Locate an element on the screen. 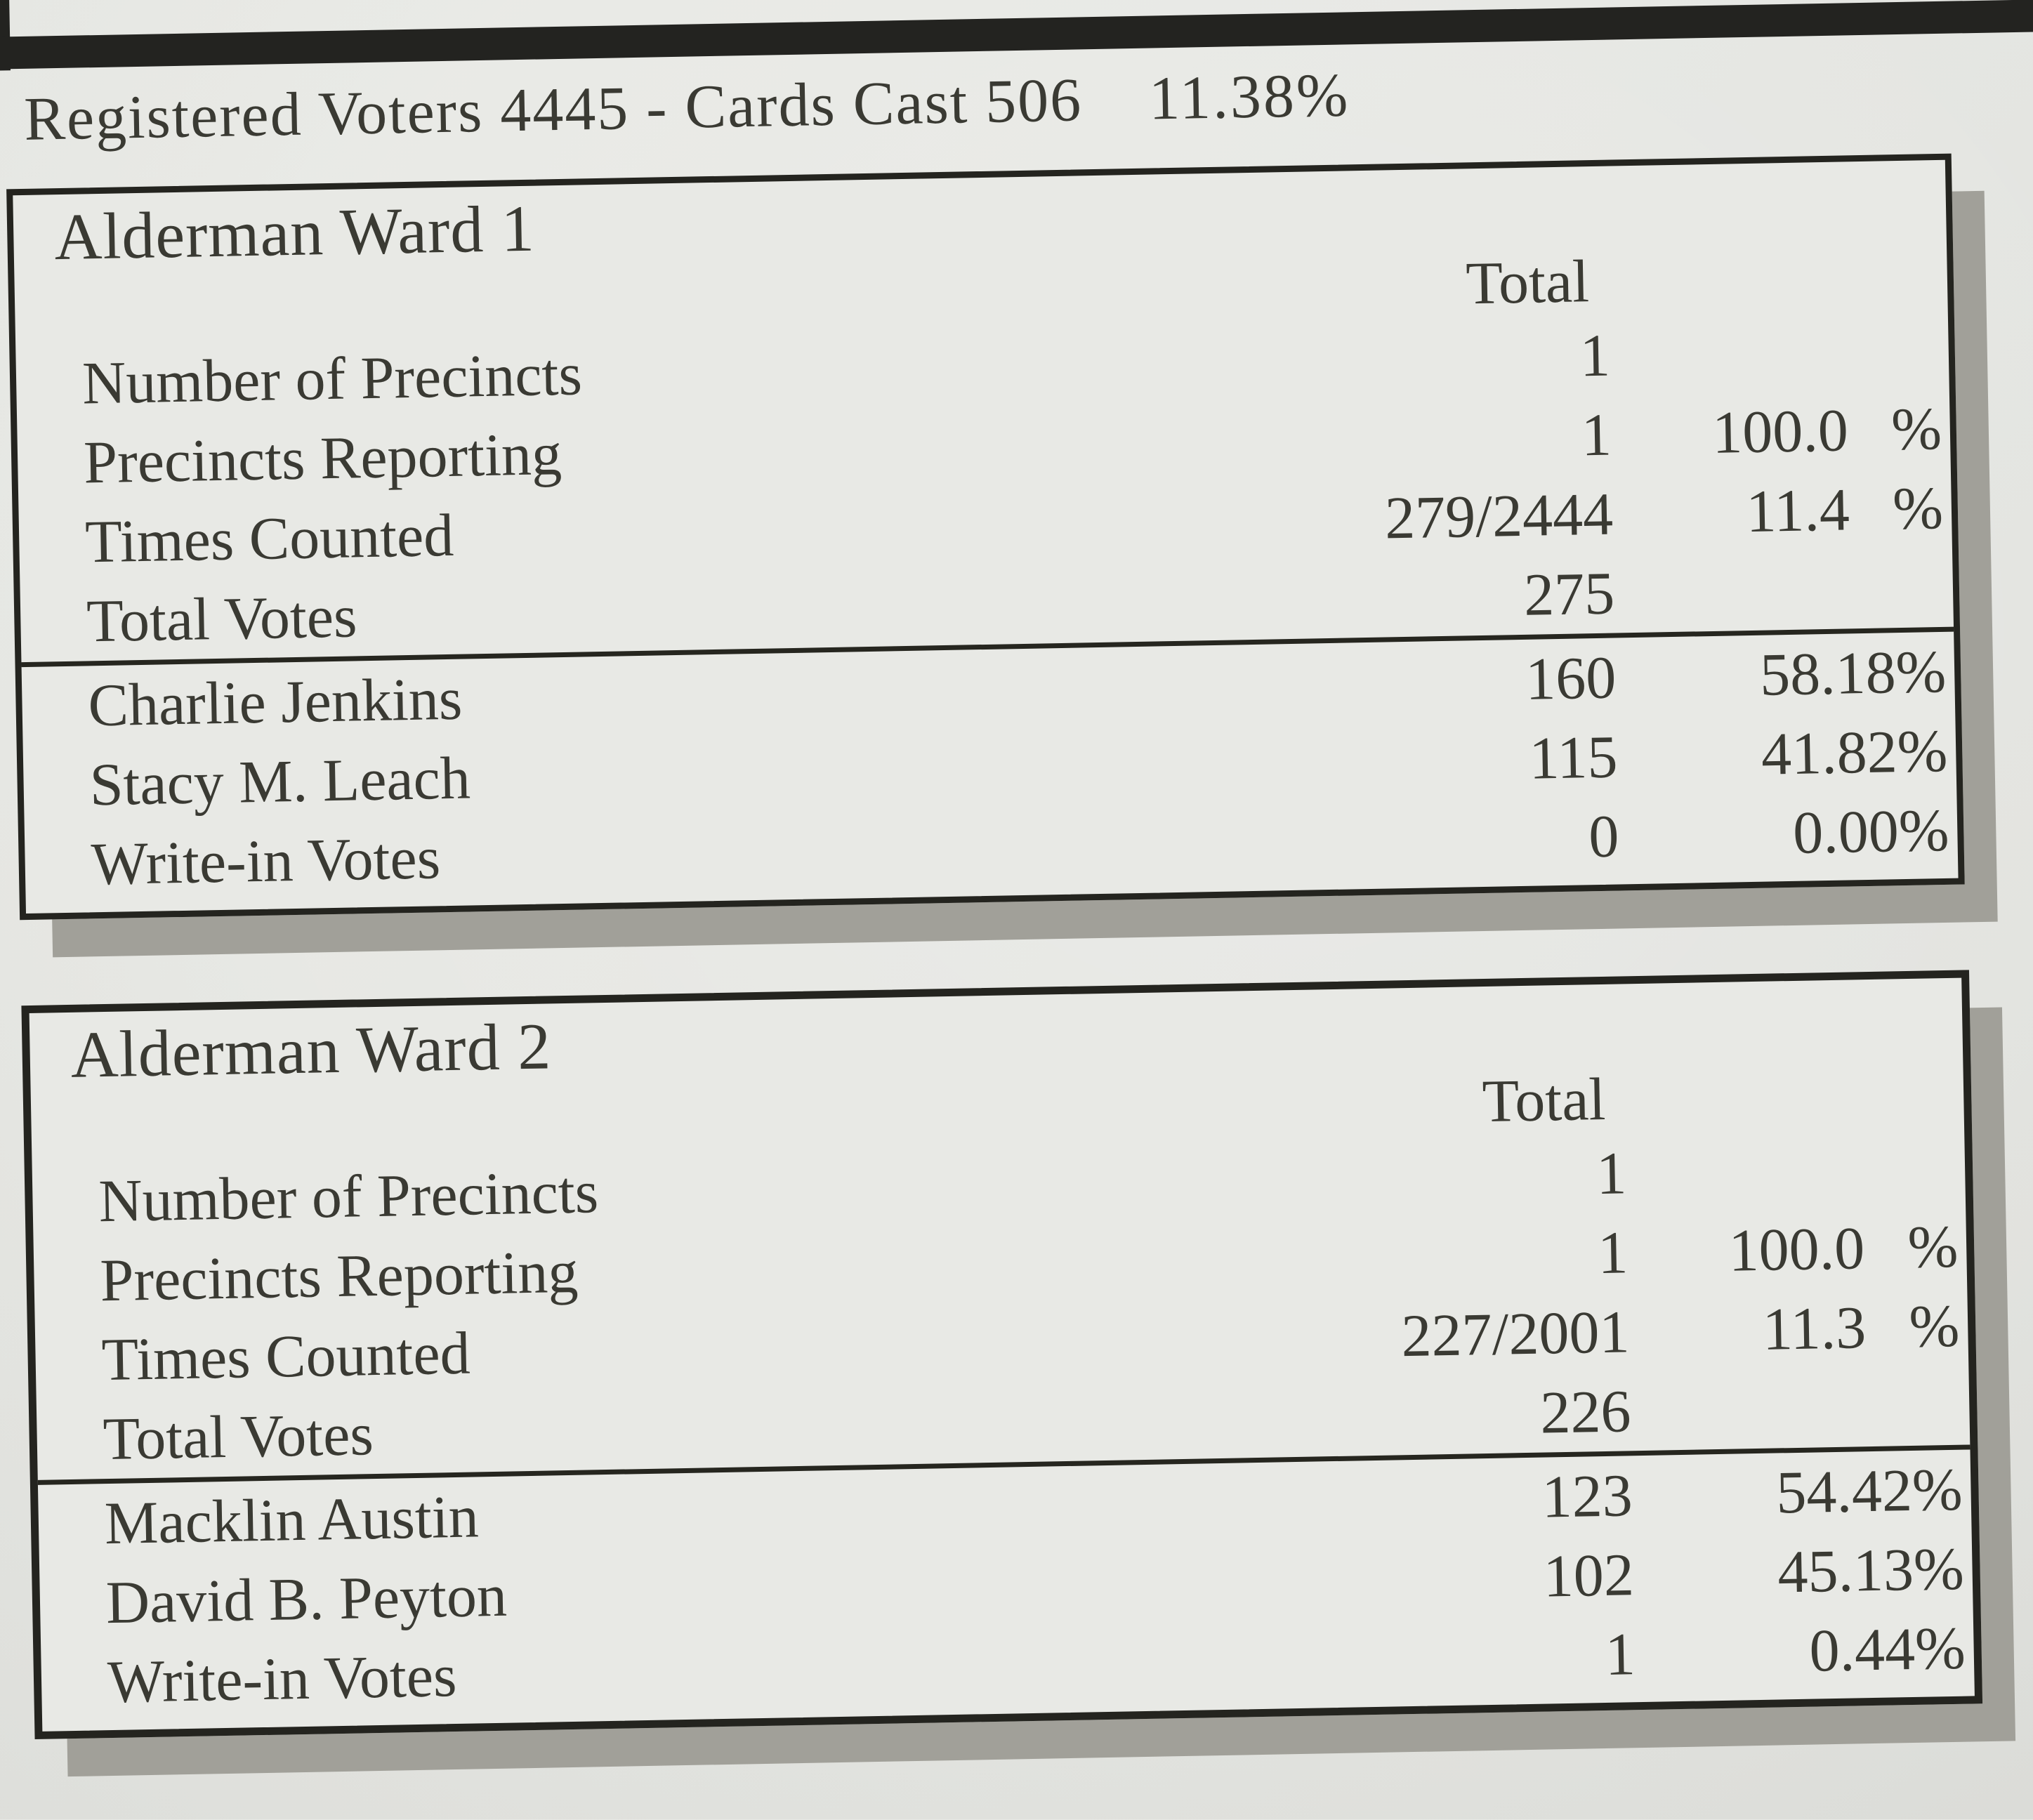  candidate-percent: 0.44% is located at coordinates (1887, 1649).